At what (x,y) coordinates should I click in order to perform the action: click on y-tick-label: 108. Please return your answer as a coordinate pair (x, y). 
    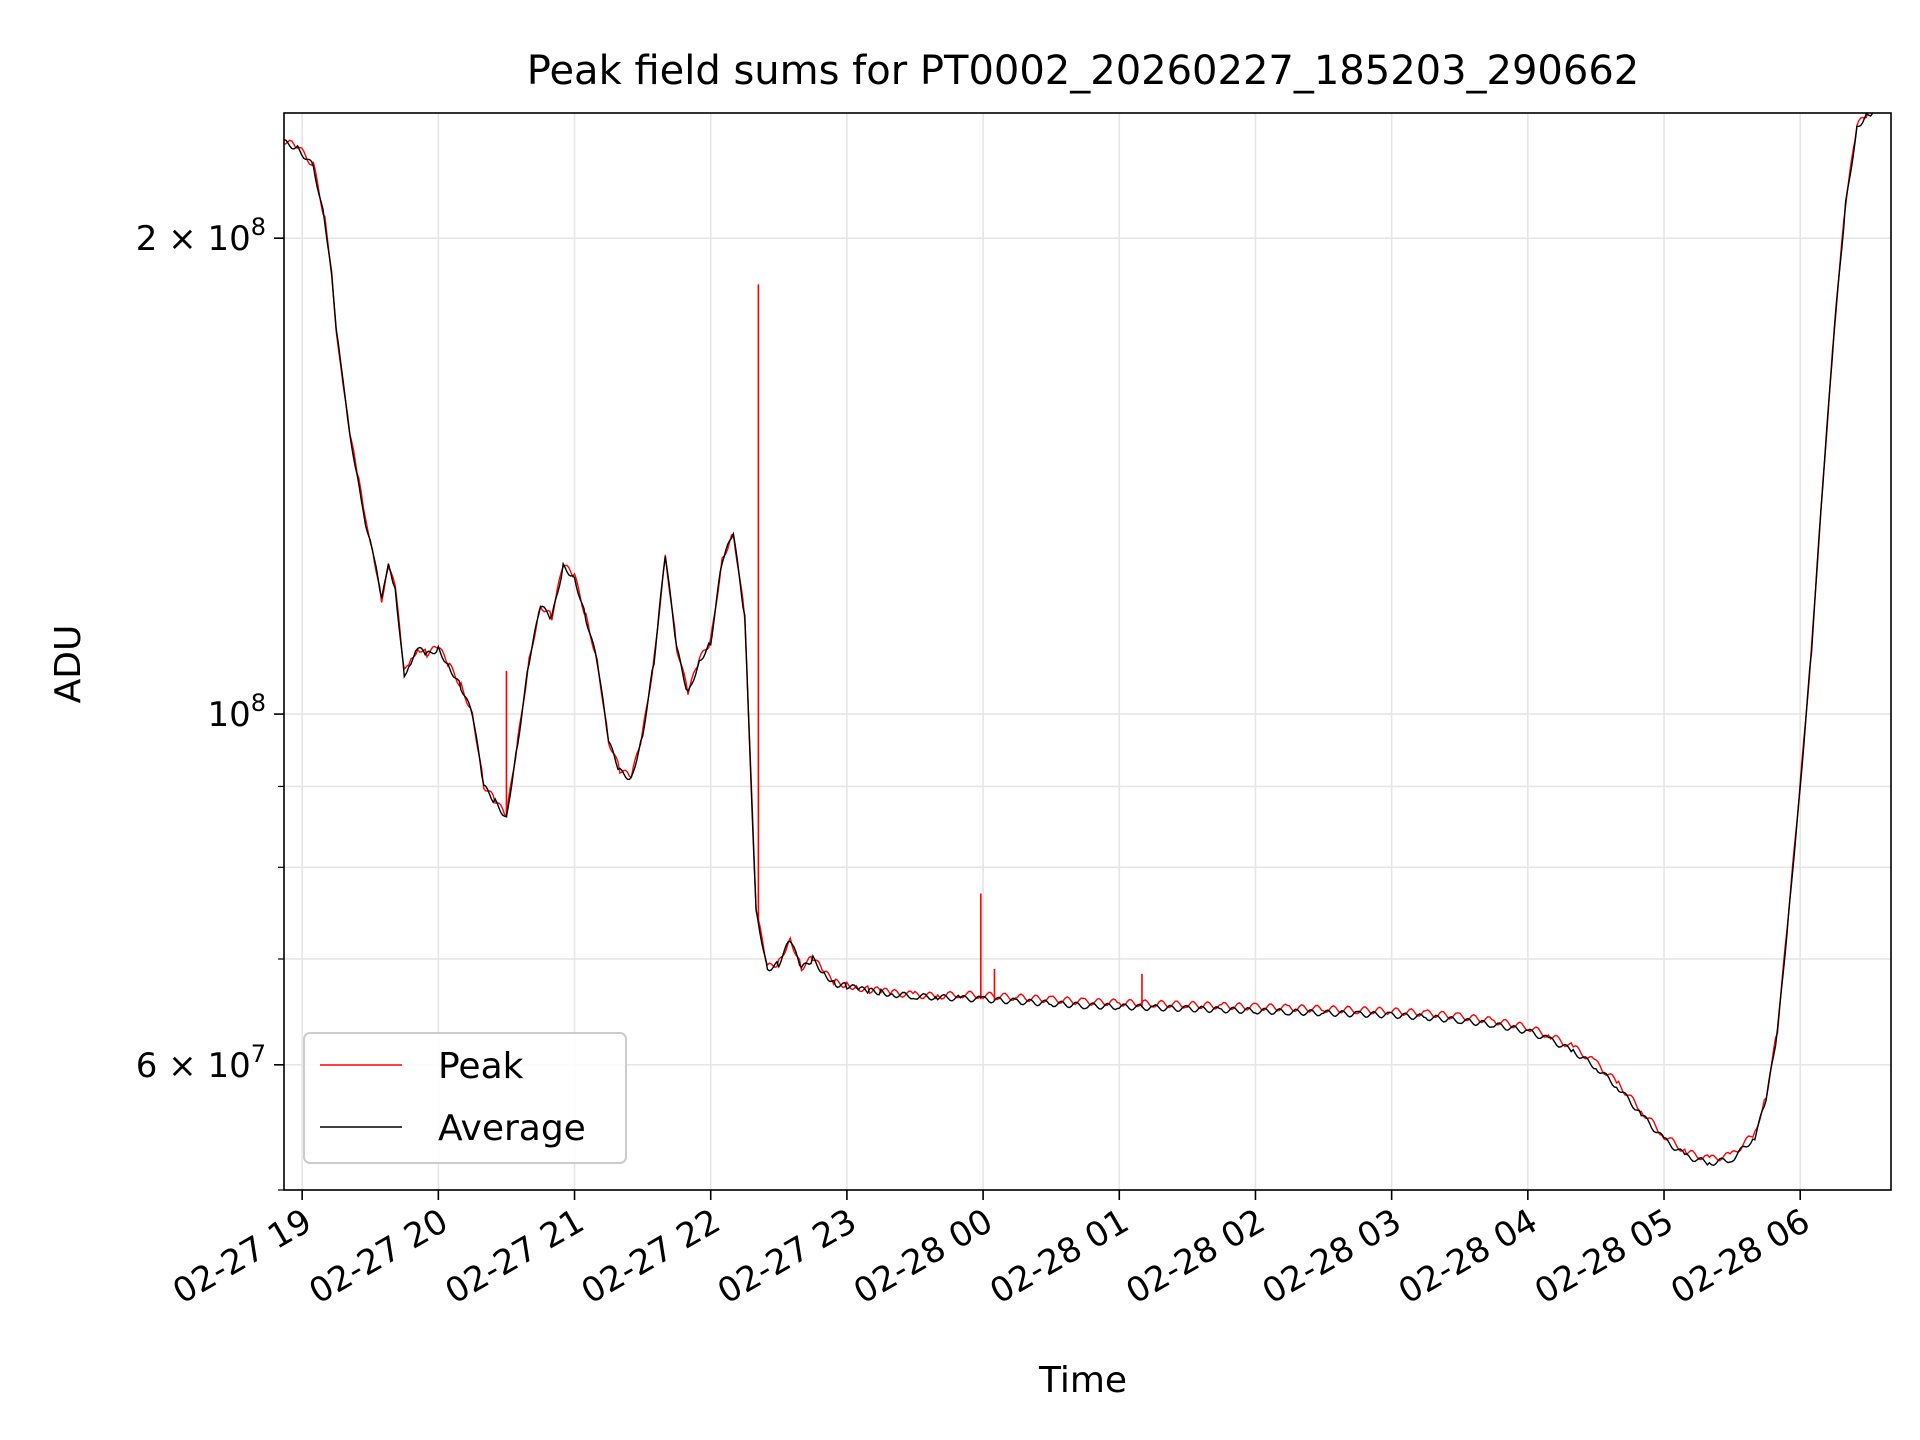
    Looking at the image, I should click on (236, 712).